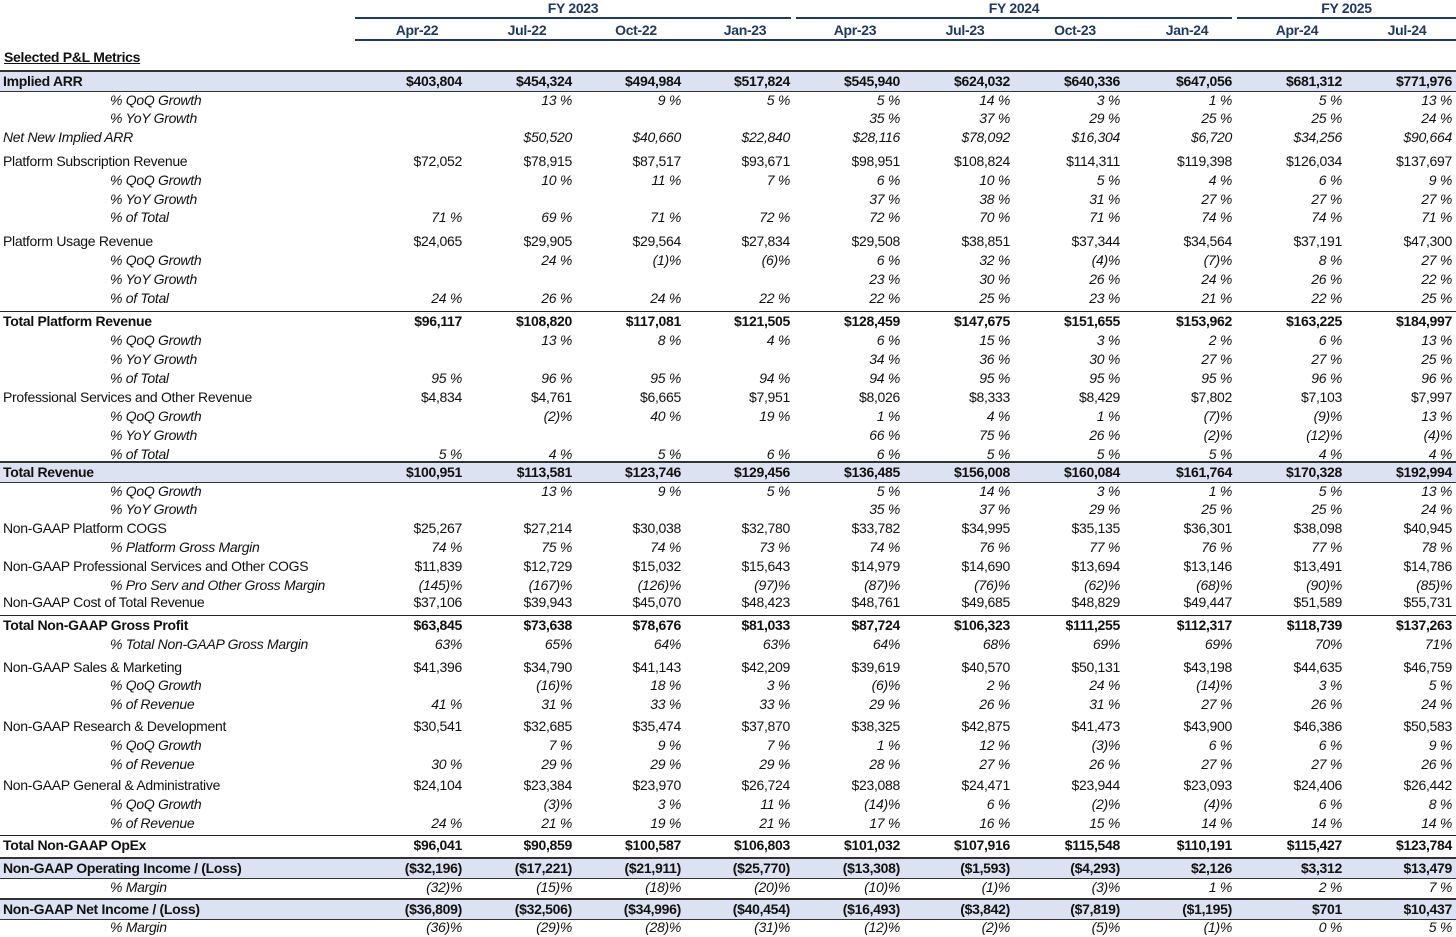  What do you see at coordinates (884, 378) in the screenshot?
I see `value-cell: 94 %` at bounding box center [884, 378].